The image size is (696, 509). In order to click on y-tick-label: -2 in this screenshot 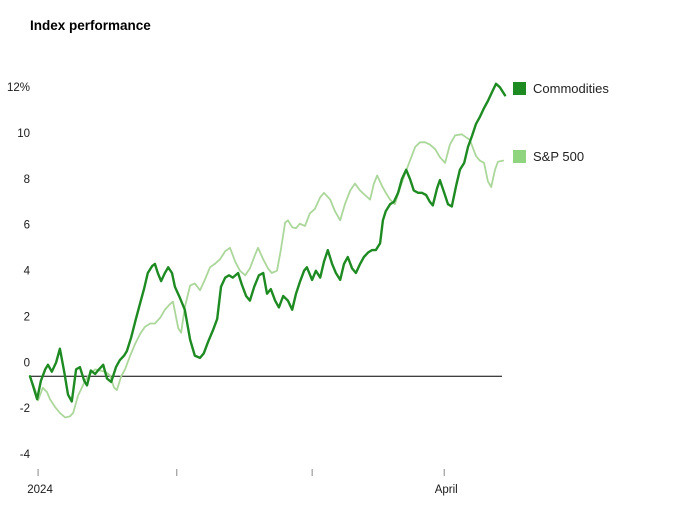, I will do `click(25, 409)`.